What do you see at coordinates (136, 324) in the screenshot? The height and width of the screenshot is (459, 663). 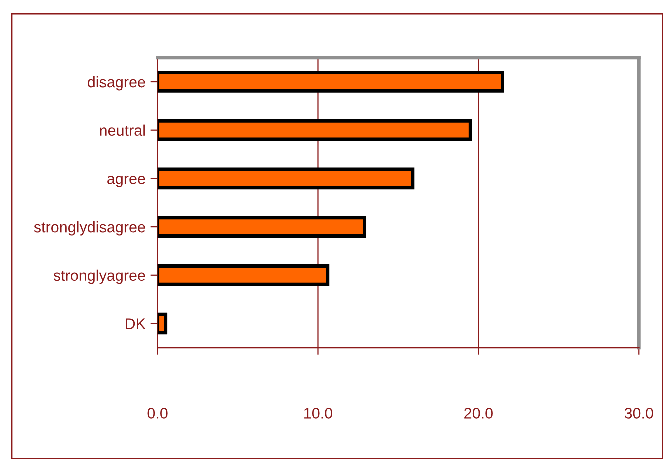 I see `y-tick-label: DK` at bounding box center [136, 324].